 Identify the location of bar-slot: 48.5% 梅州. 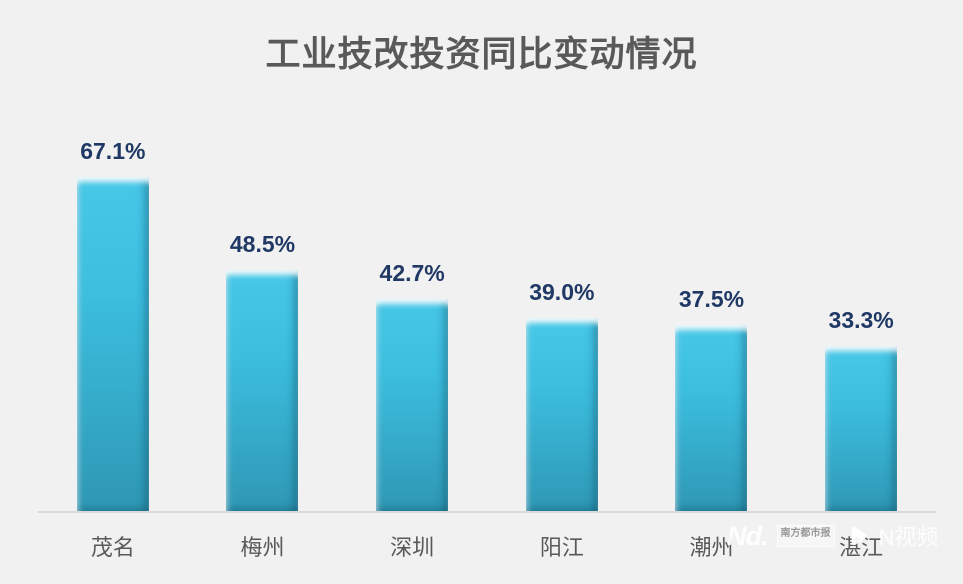
(263, 280).